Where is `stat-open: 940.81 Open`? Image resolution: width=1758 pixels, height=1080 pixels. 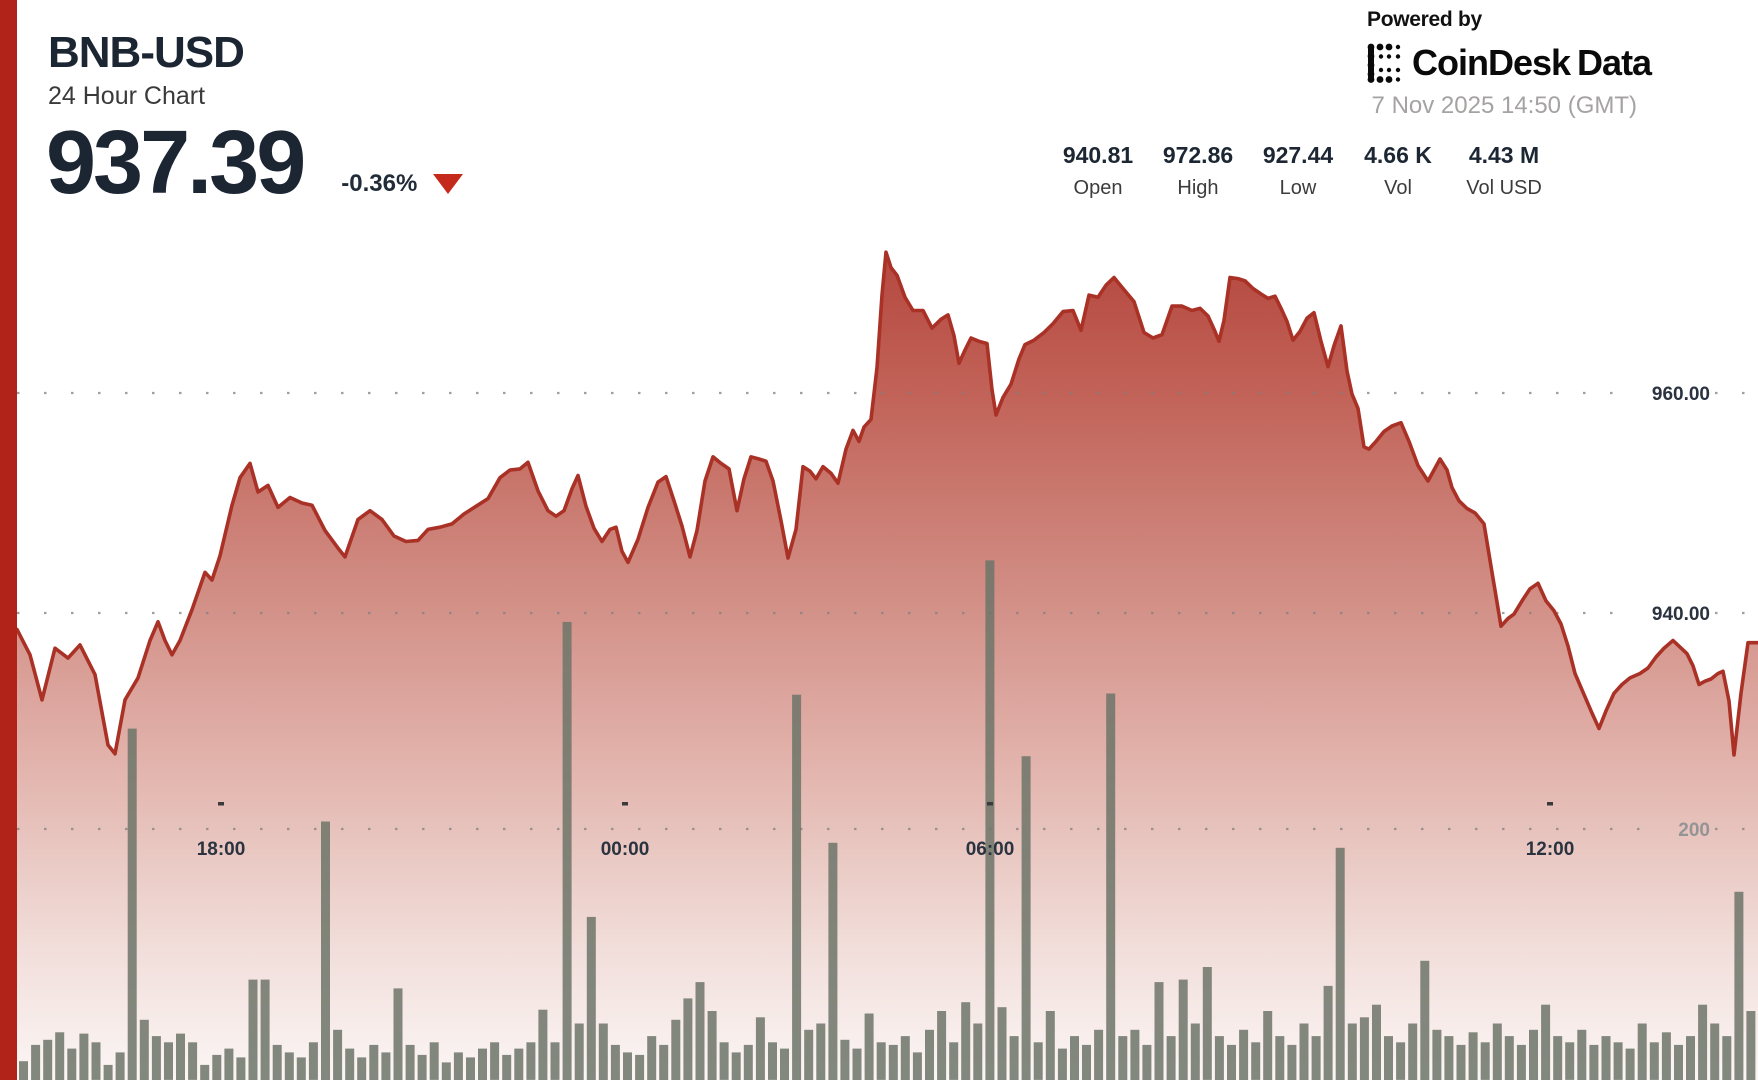 stat-open: 940.81 Open is located at coordinates (1098, 171).